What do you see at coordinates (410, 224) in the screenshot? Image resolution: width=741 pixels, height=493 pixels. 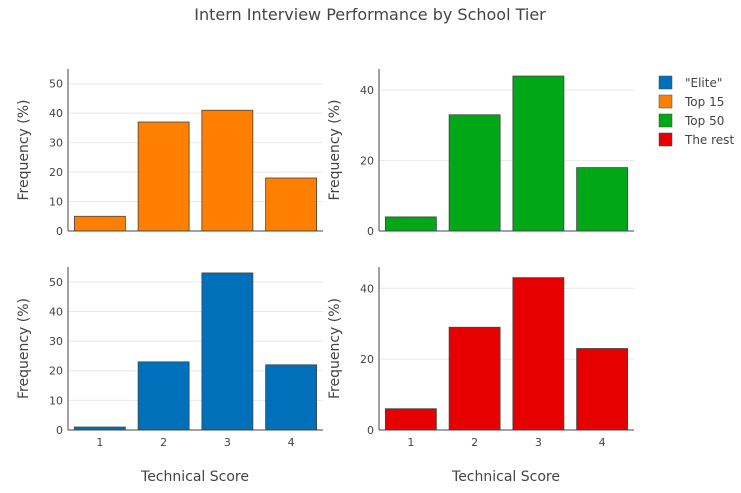 I see `bar: Top 50 1: 4` at bounding box center [410, 224].